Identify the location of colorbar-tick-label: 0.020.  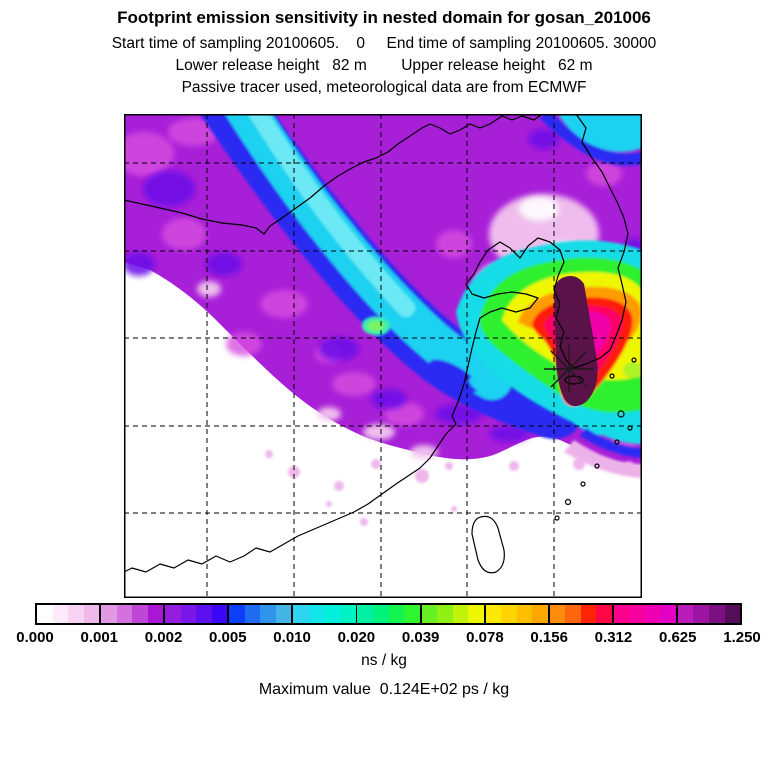
(356, 637).